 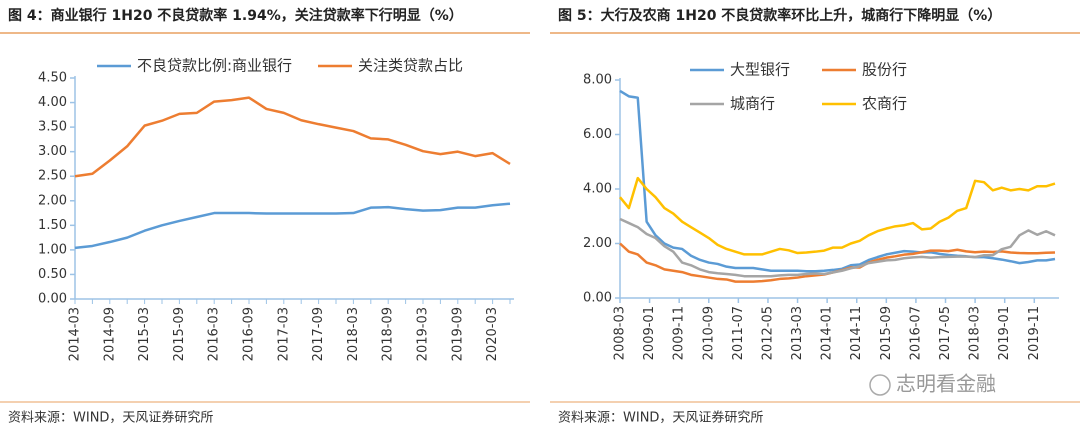 I want to click on x-tick-label: 2018-09, so click(x=388, y=334).